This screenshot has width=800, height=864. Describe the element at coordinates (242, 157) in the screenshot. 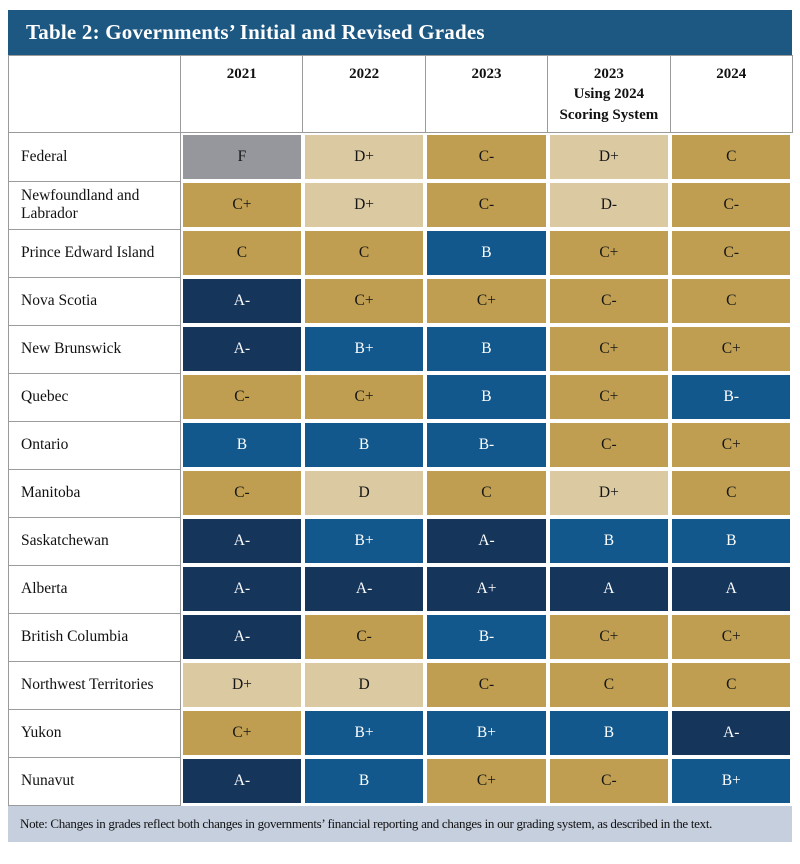

I see `grade-value: F` at that location.